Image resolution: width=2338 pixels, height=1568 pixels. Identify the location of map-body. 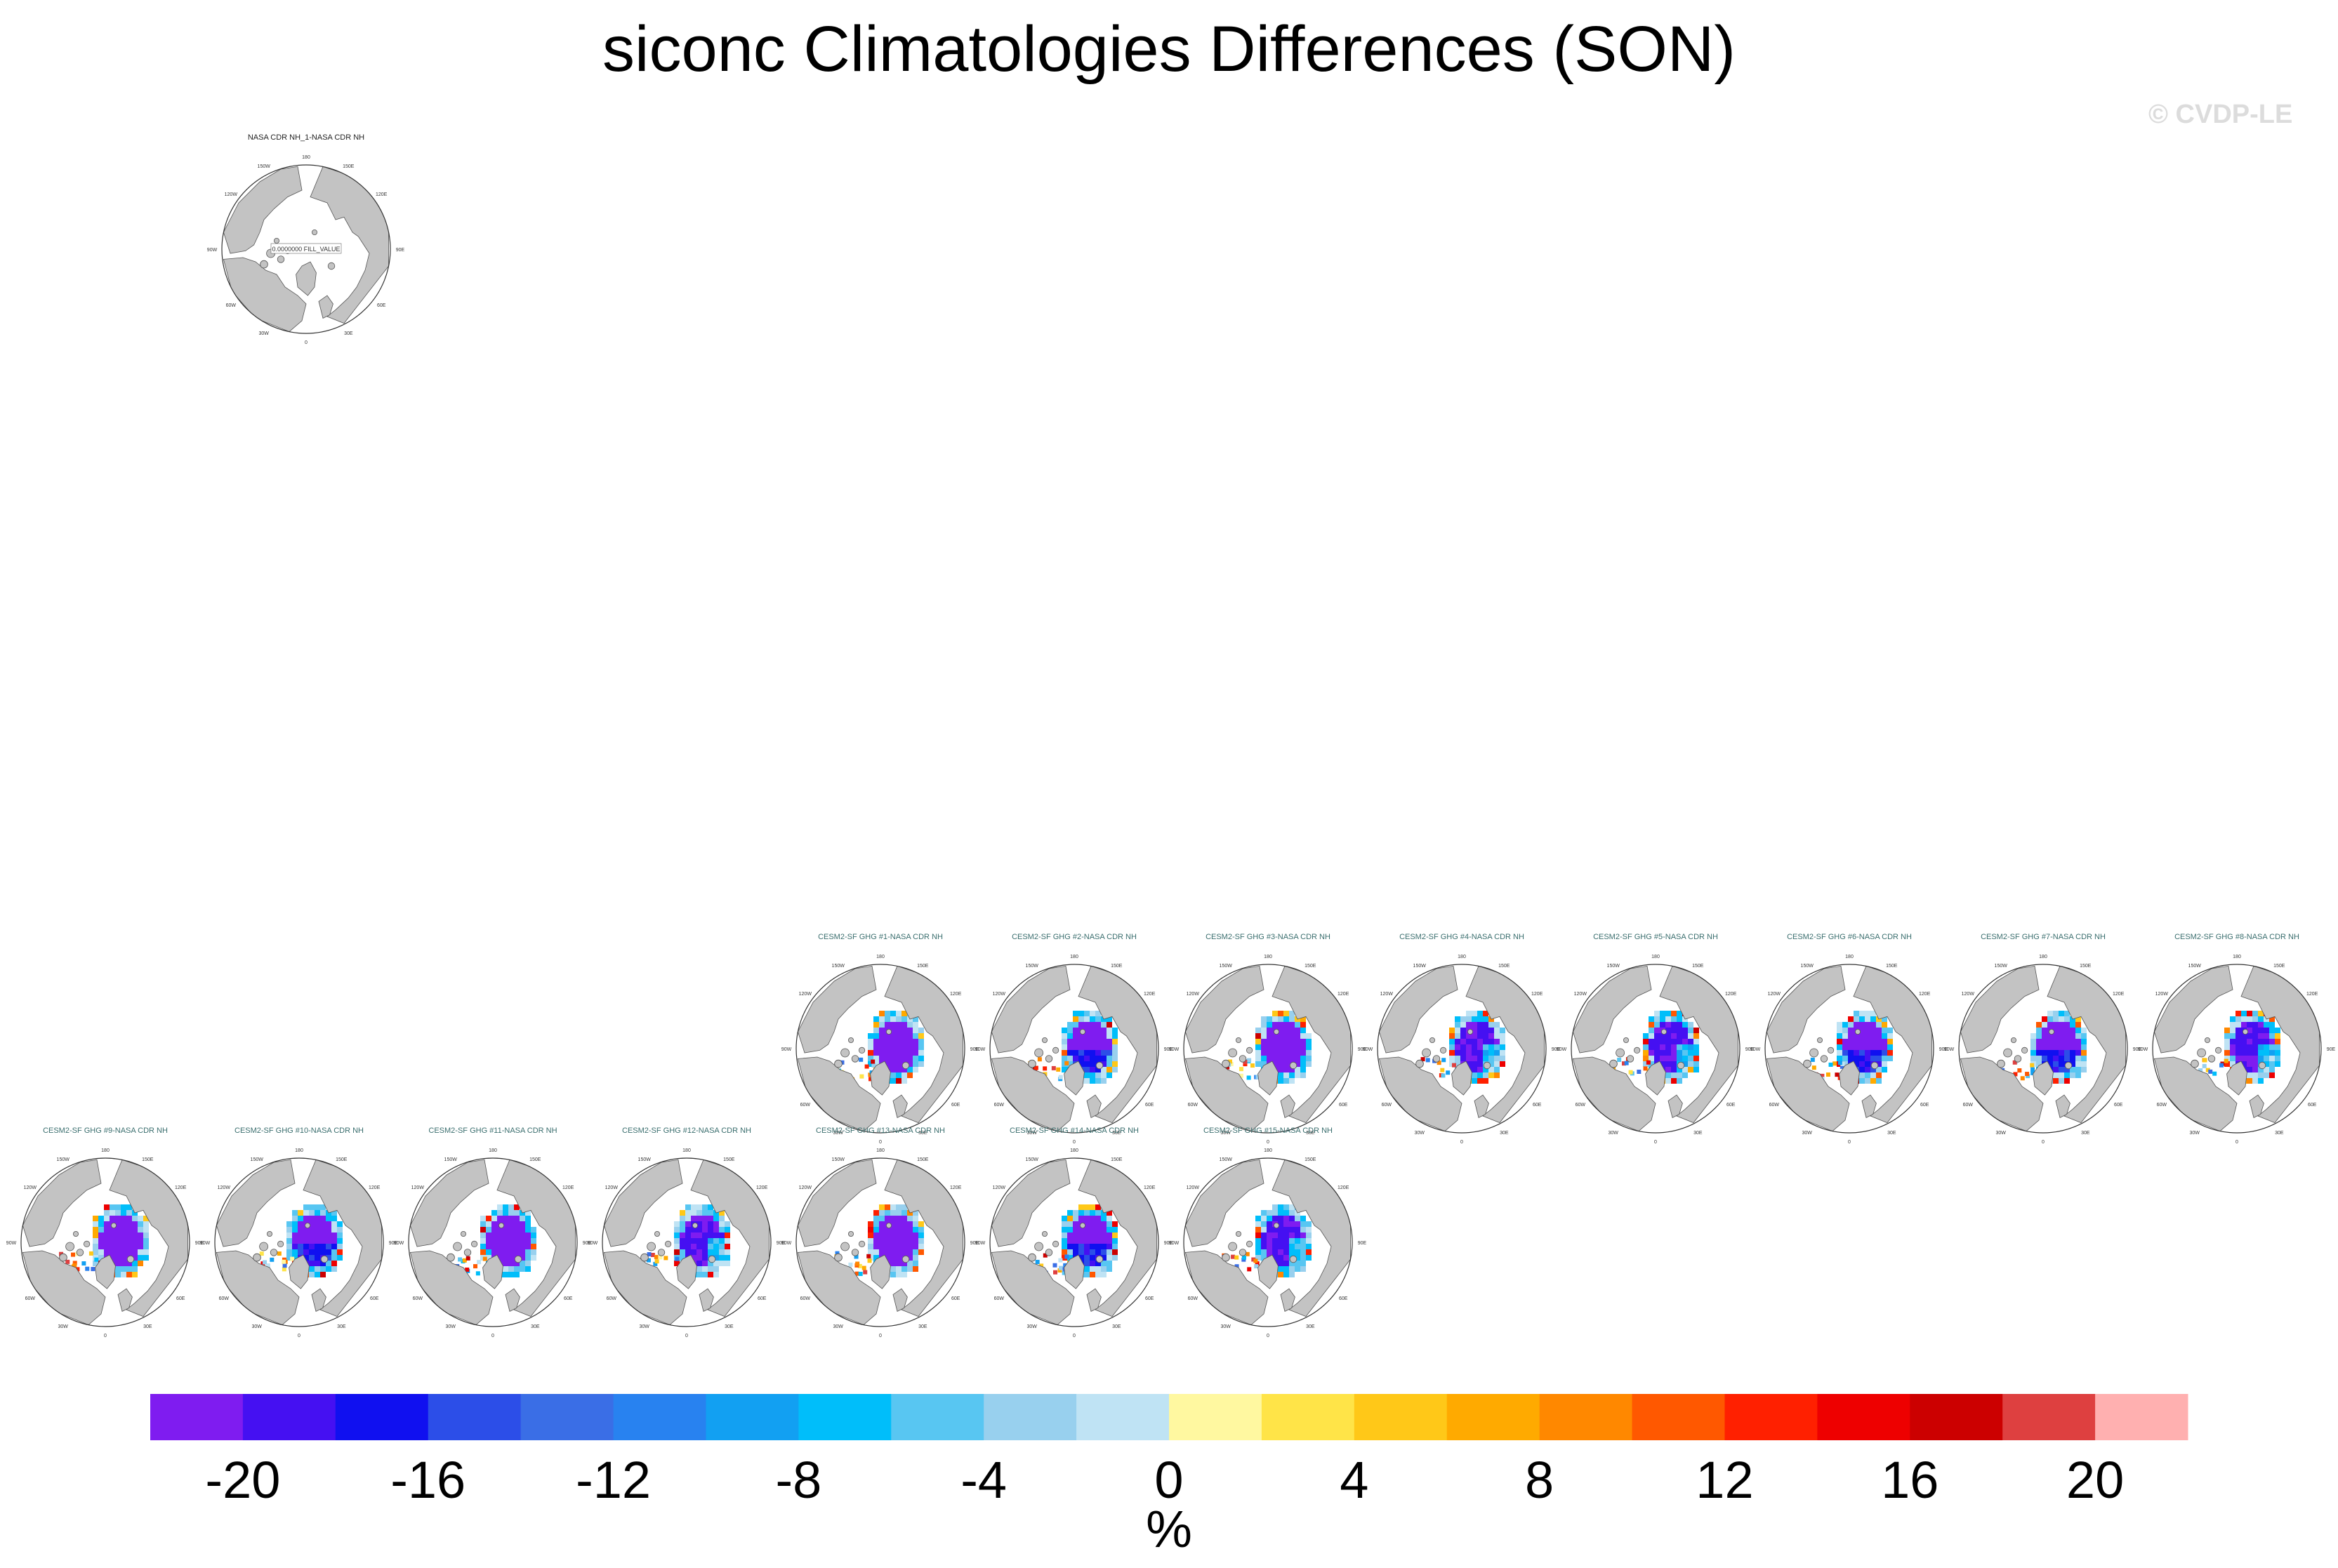
(1074, 1048).